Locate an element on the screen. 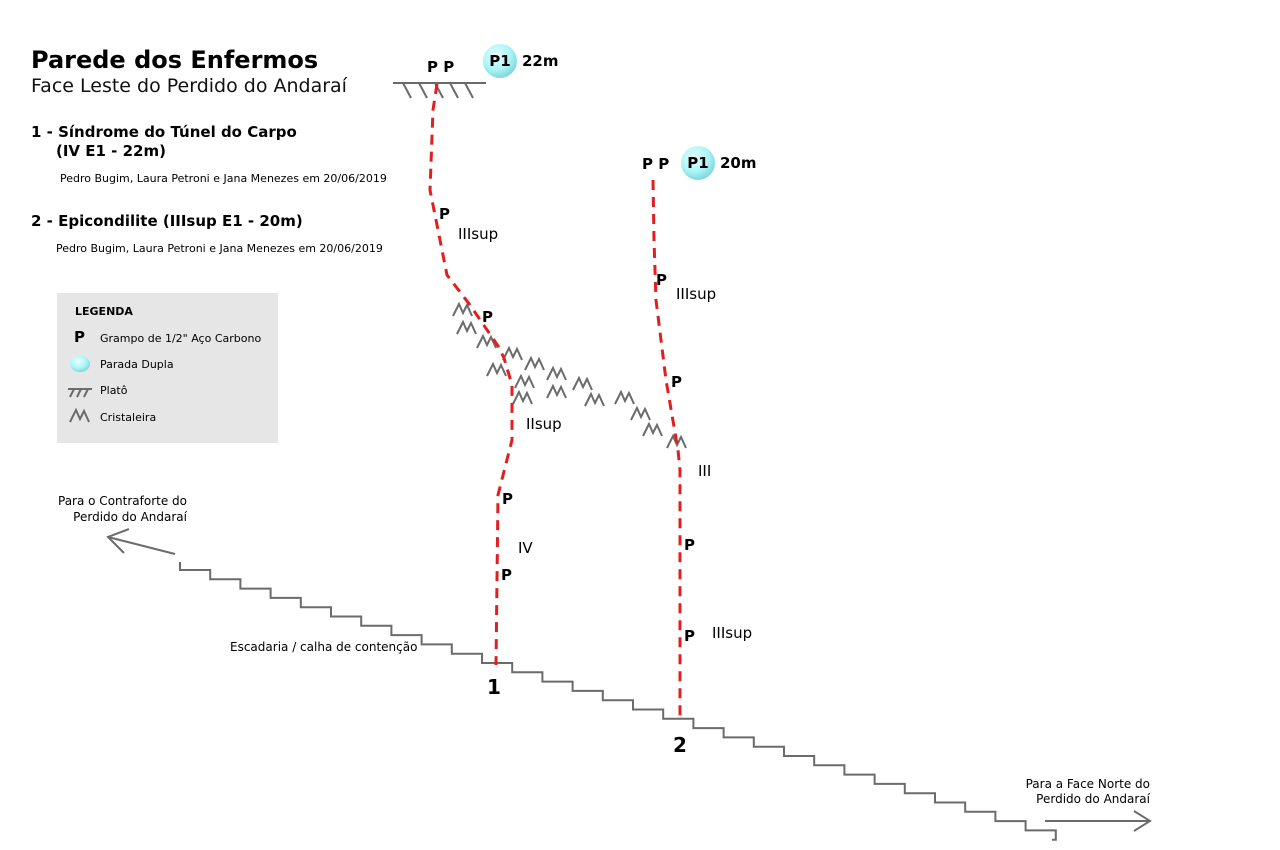 The width and height of the screenshot is (1280, 850). route-1-grade-pitch-2: IIsup is located at coordinates (544, 424).